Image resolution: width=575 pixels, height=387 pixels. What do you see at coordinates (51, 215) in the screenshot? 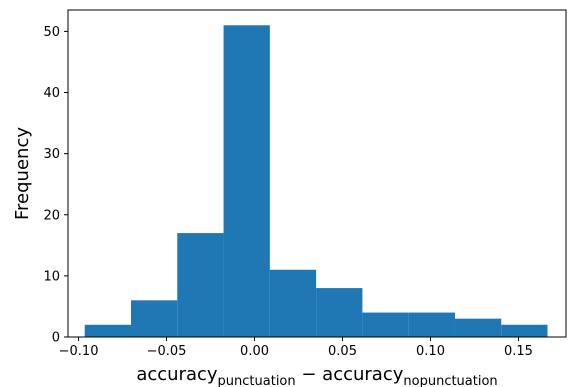
I see `y-tick-label: 20` at bounding box center [51, 215].